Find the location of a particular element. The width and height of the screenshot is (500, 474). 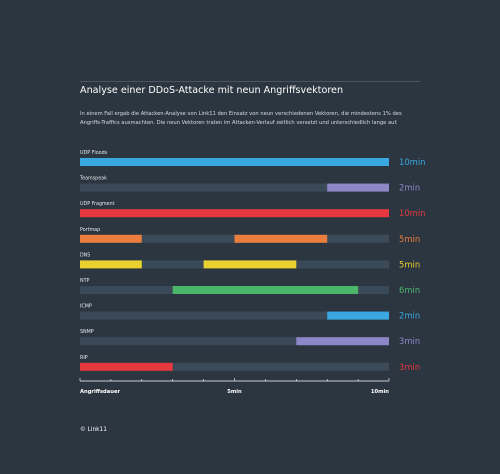

track-teamspeak is located at coordinates (234, 187).